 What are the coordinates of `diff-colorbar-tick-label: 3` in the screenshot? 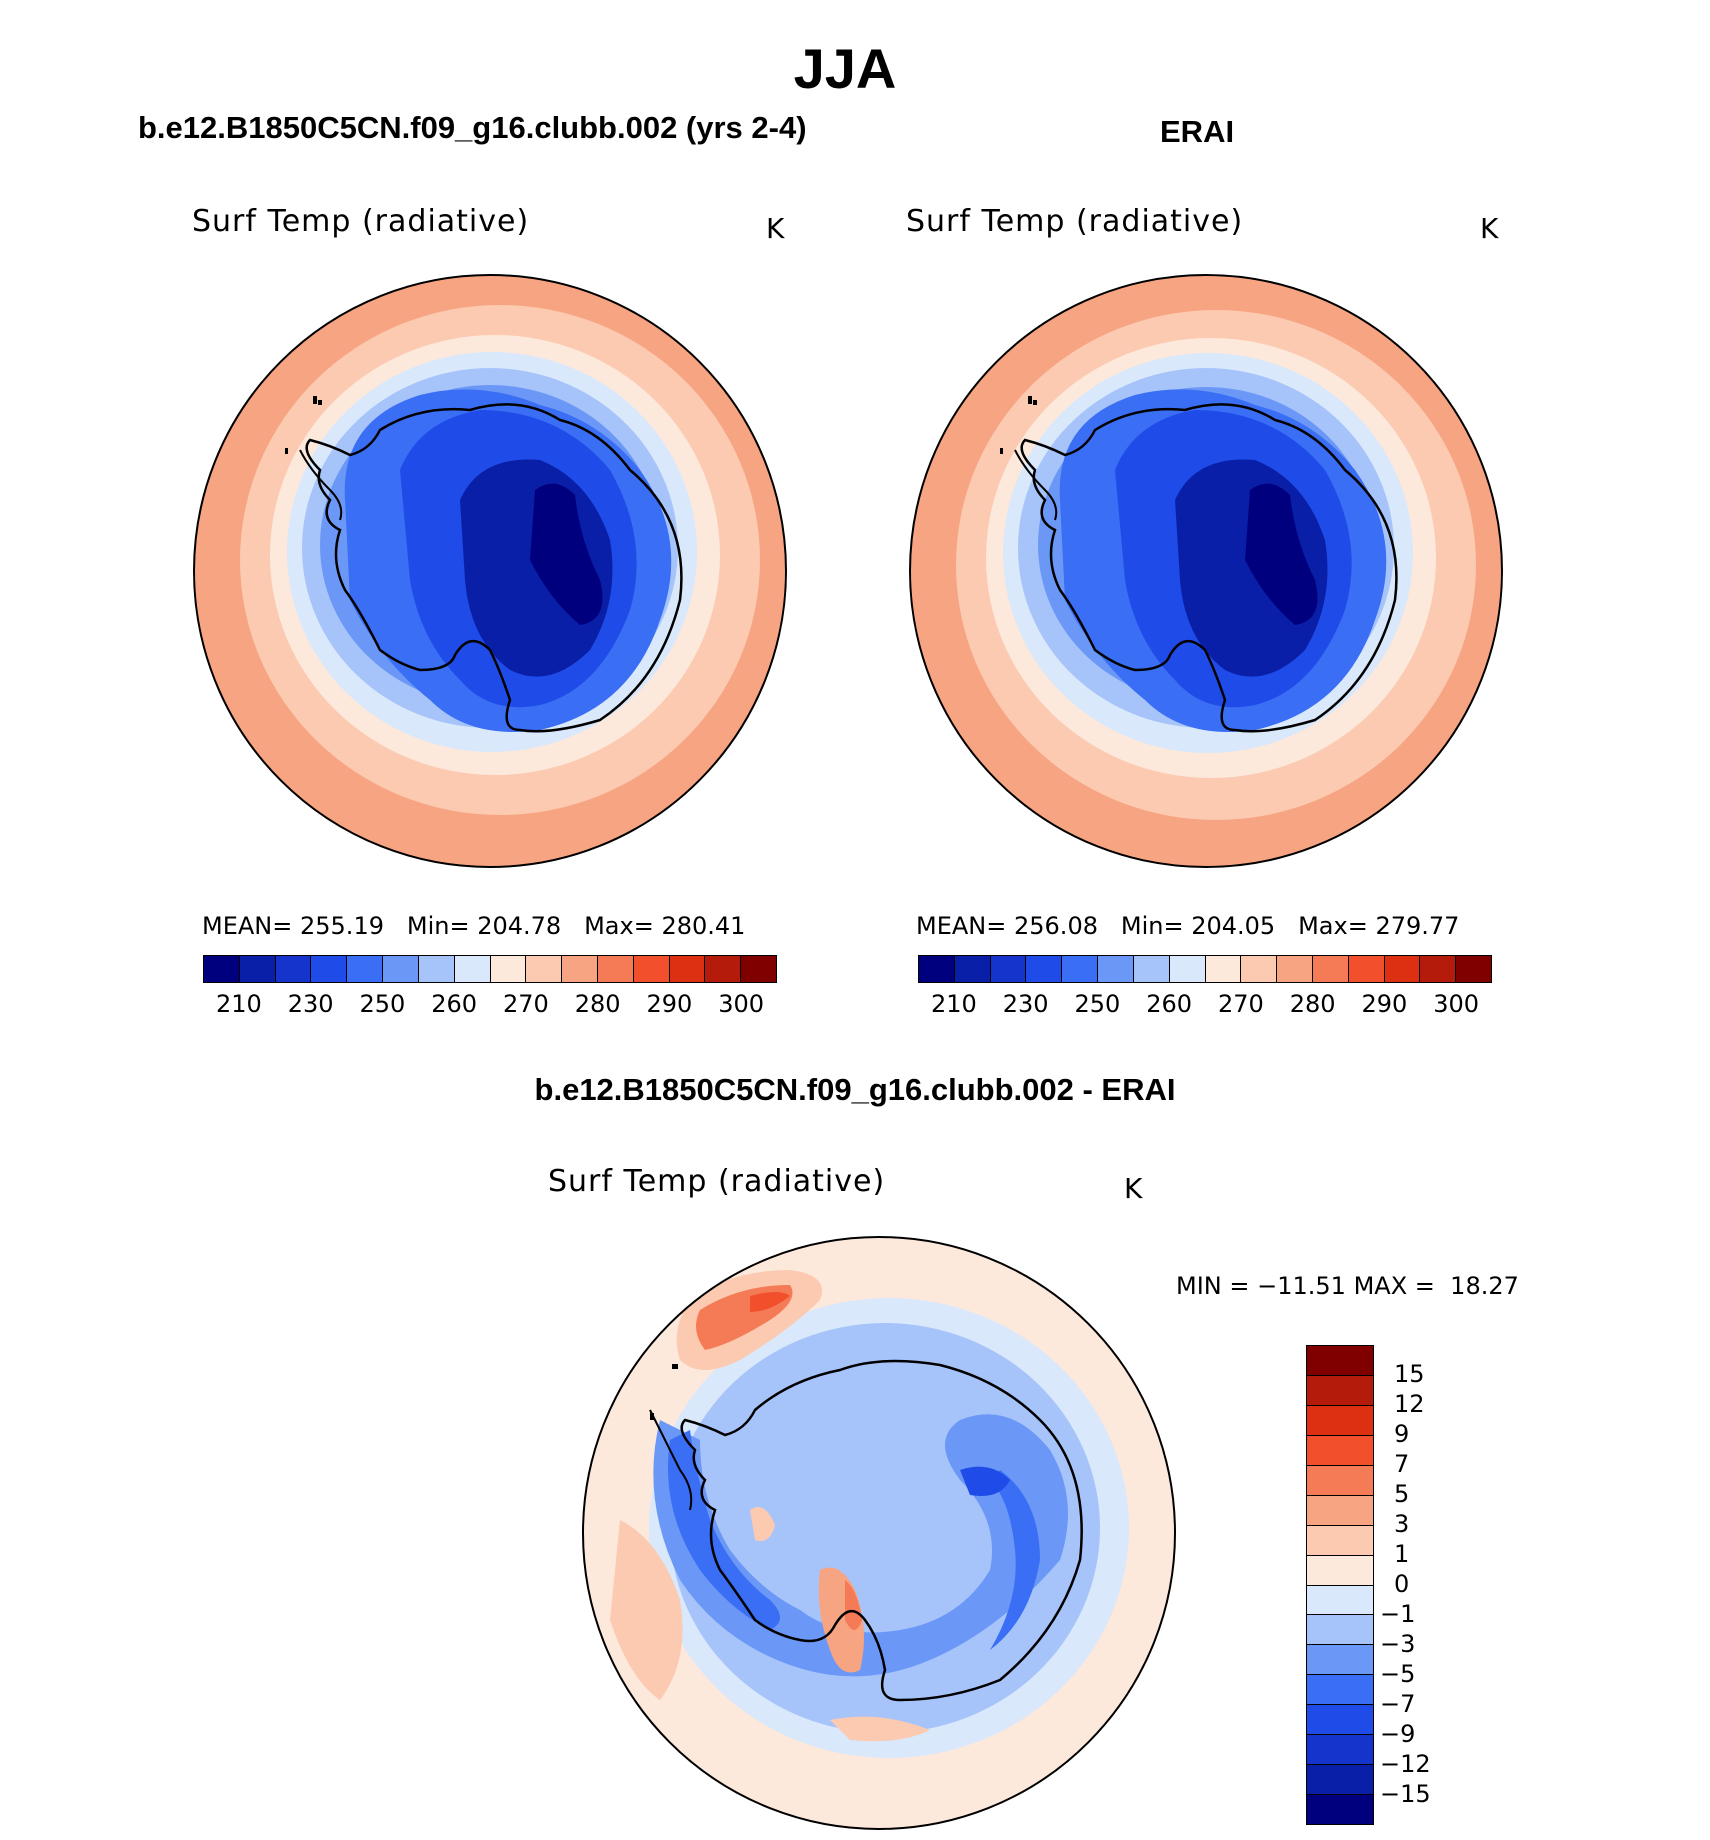 It's located at (1402, 1524).